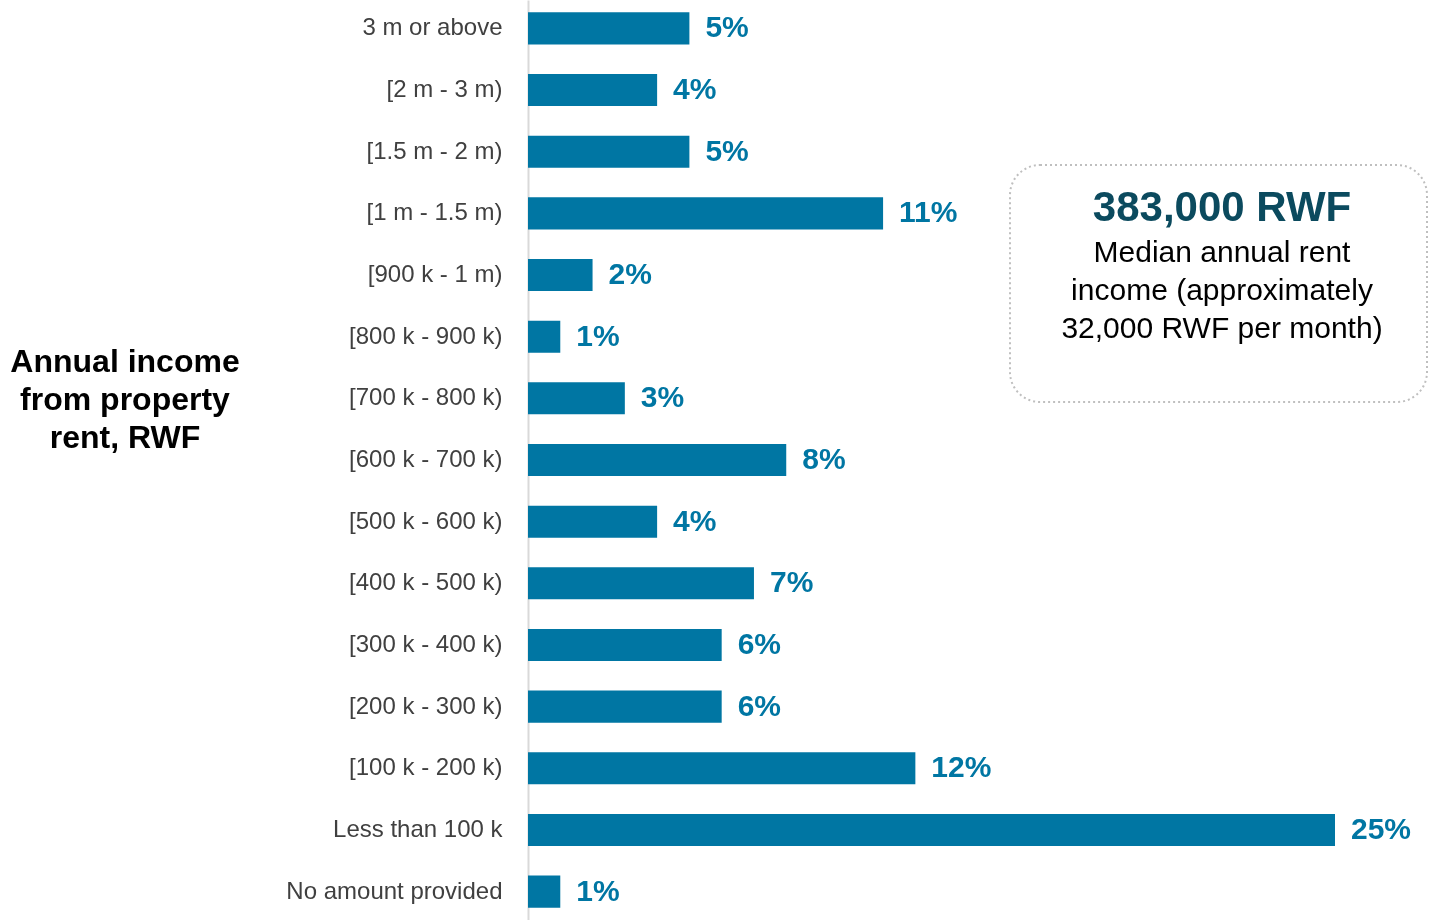  Describe the element at coordinates (432, 27) in the screenshot. I see `y-tick-label: 3 m or above` at that location.